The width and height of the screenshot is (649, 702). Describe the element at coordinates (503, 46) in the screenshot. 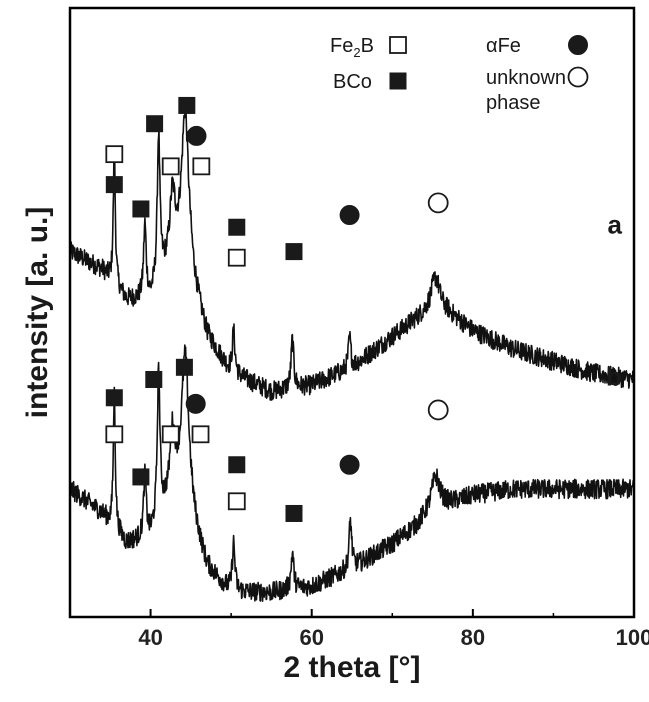

I see `legend-label: αFe` at that location.